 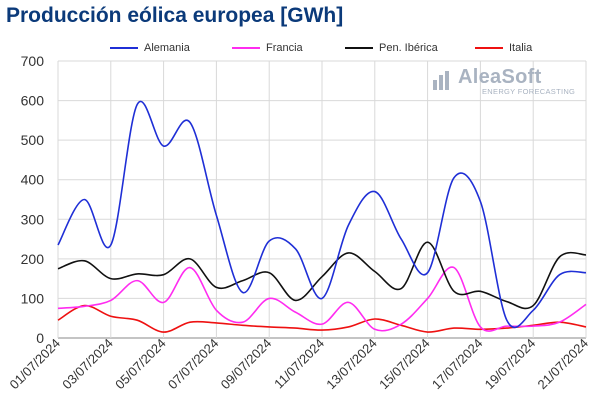 What do you see at coordinates (404, 364) in the screenshot?
I see `x-tick-label-7: 15/07/2024` at bounding box center [404, 364].